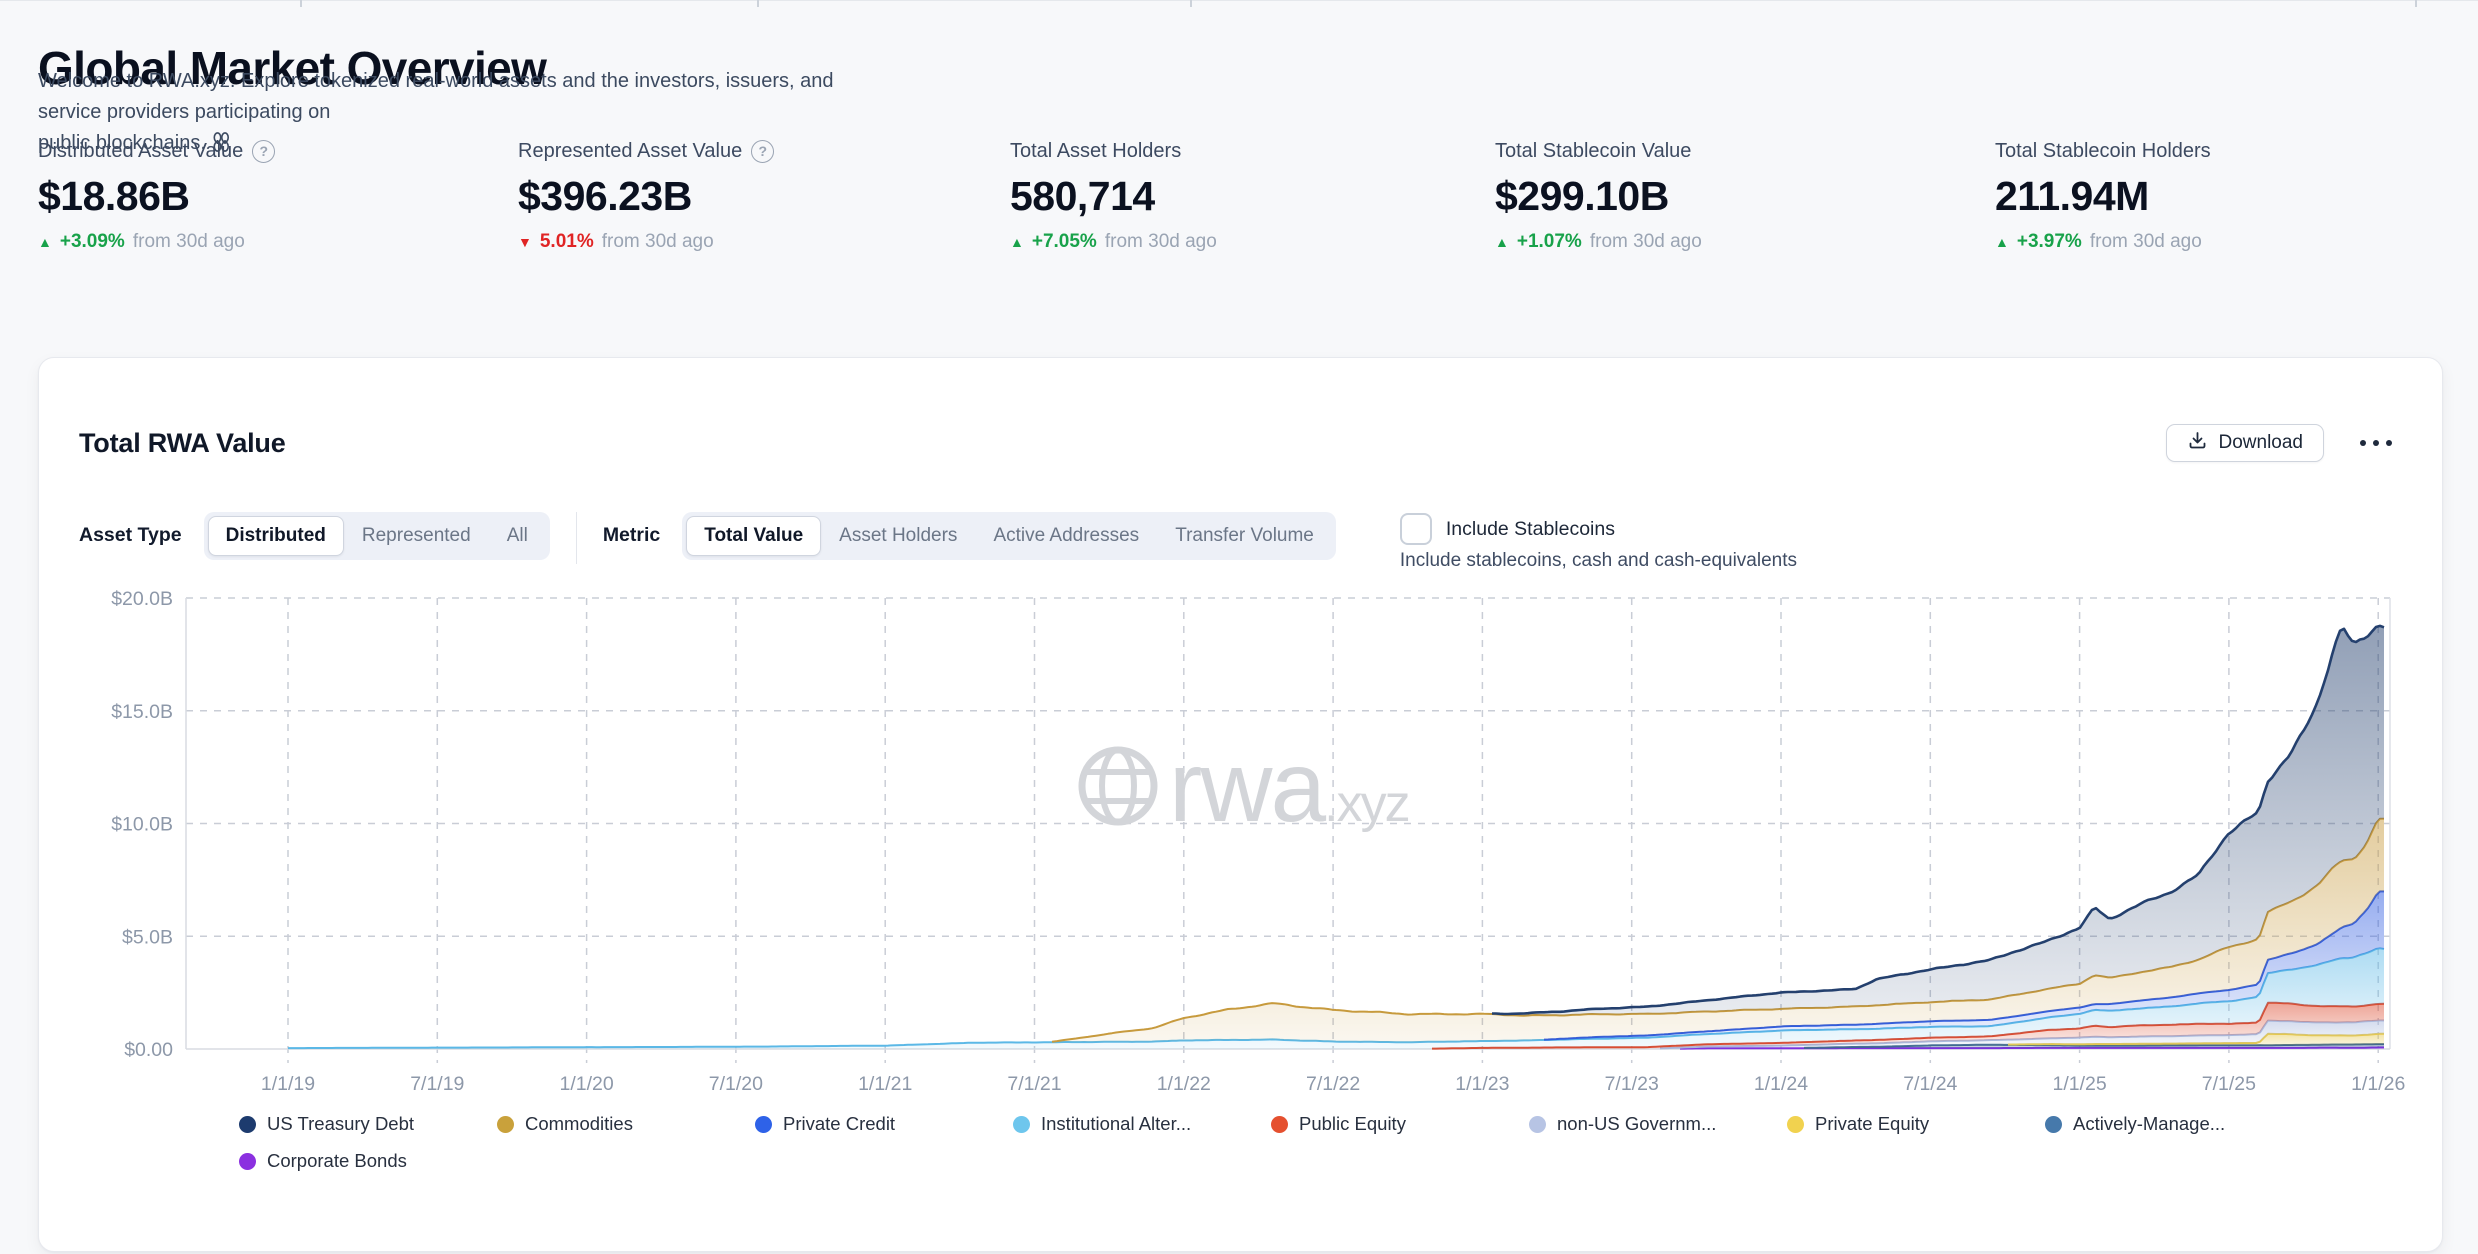 The height and width of the screenshot is (1254, 2478). I want to click on stat-delta: ▲ +7.05% from 30d ago, so click(1113, 241).